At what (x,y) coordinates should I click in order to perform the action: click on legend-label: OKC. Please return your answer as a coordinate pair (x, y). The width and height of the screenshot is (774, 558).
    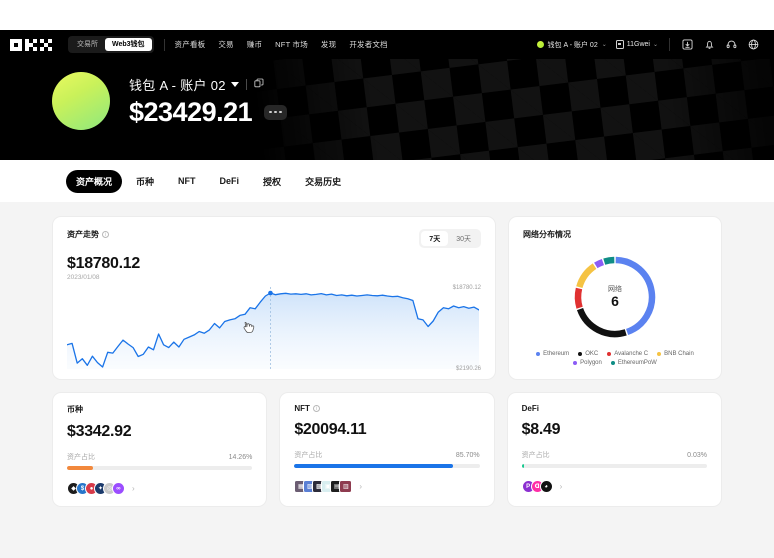
    Looking at the image, I should click on (592, 354).